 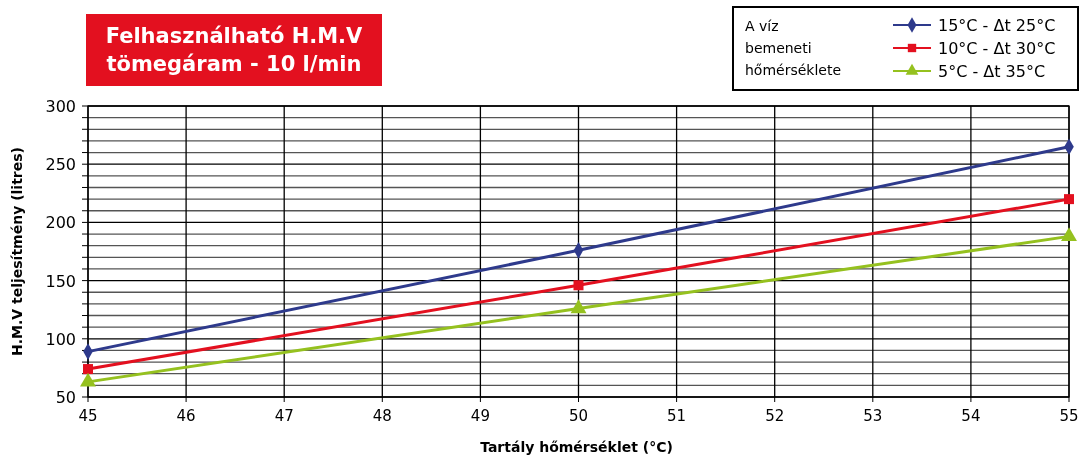 I want to click on x-tick-label: 54, so click(x=971, y=416).